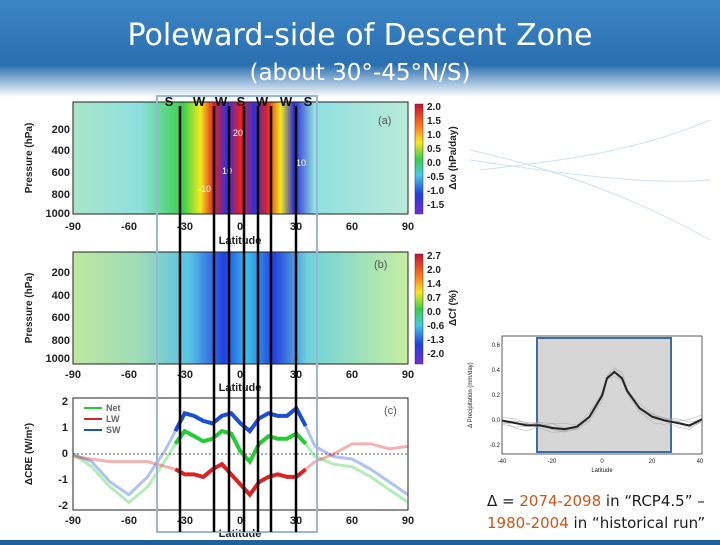  I want to click on caption-hist-years: 1980-2004, so click(528, 523).